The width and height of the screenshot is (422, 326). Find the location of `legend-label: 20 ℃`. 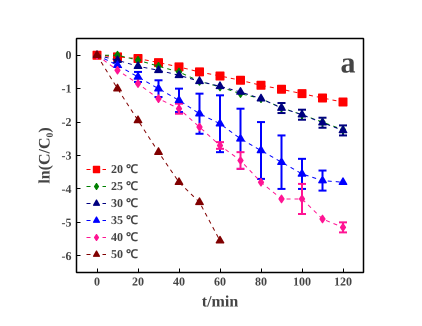

legend-label: 20 ℃ is located at coordinates (124, 169).